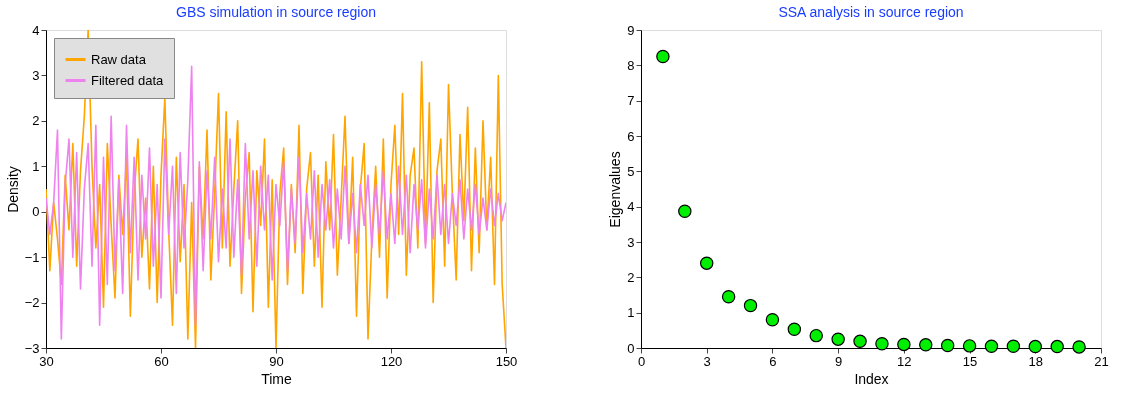  What do you see at coordinates (46, 361) in the screenshot?
I see `x-tick-label: 30` at bounding box center [46, 361].